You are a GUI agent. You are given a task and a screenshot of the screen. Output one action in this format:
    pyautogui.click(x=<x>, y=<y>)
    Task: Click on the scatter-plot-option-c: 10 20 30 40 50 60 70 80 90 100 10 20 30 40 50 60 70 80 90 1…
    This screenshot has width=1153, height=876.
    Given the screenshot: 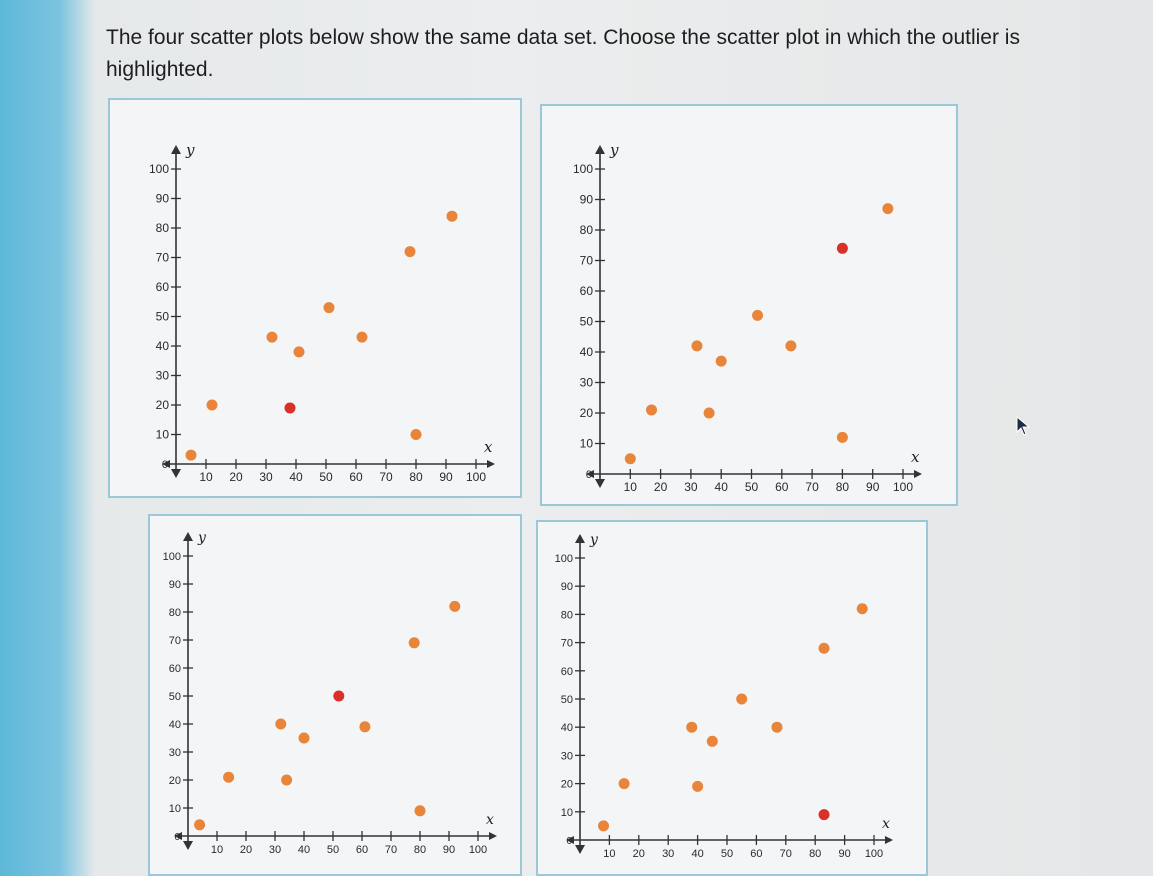 What is the action you would take?
    pyautogui.click(x=335, y=695)
    